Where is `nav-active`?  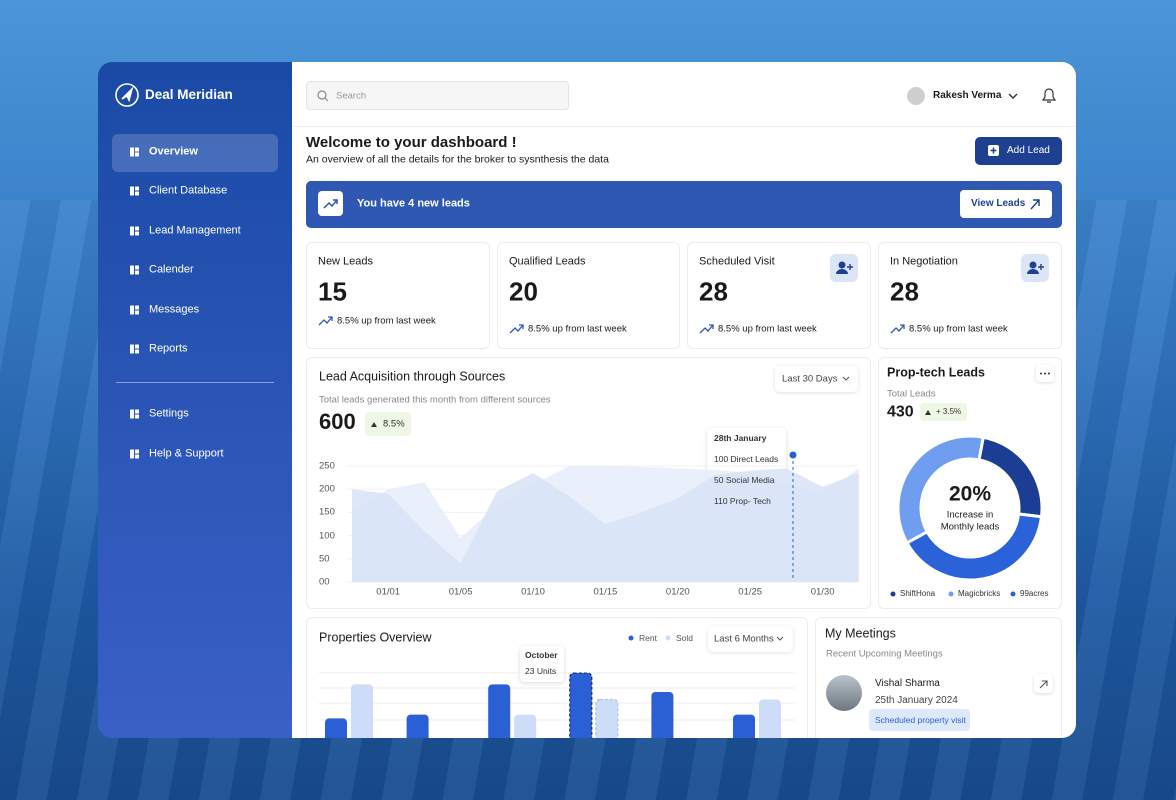 nav-active is located at coordinates (195, 153).